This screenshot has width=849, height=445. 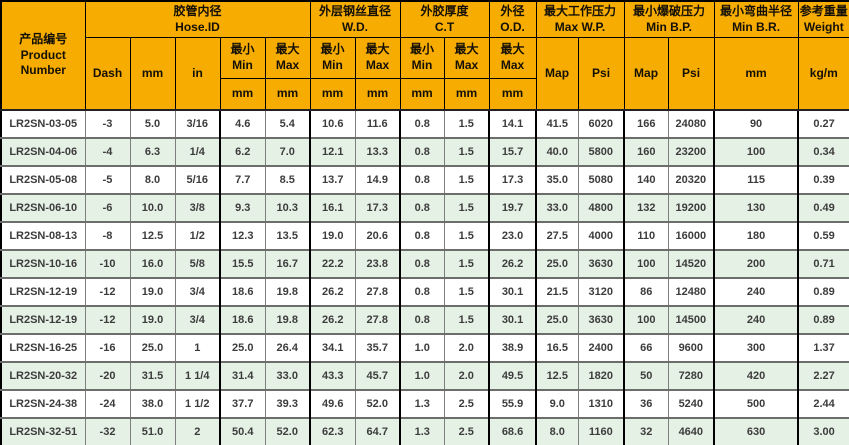 I want to click on cell-id_in: 2, so click(x=197, y=431).